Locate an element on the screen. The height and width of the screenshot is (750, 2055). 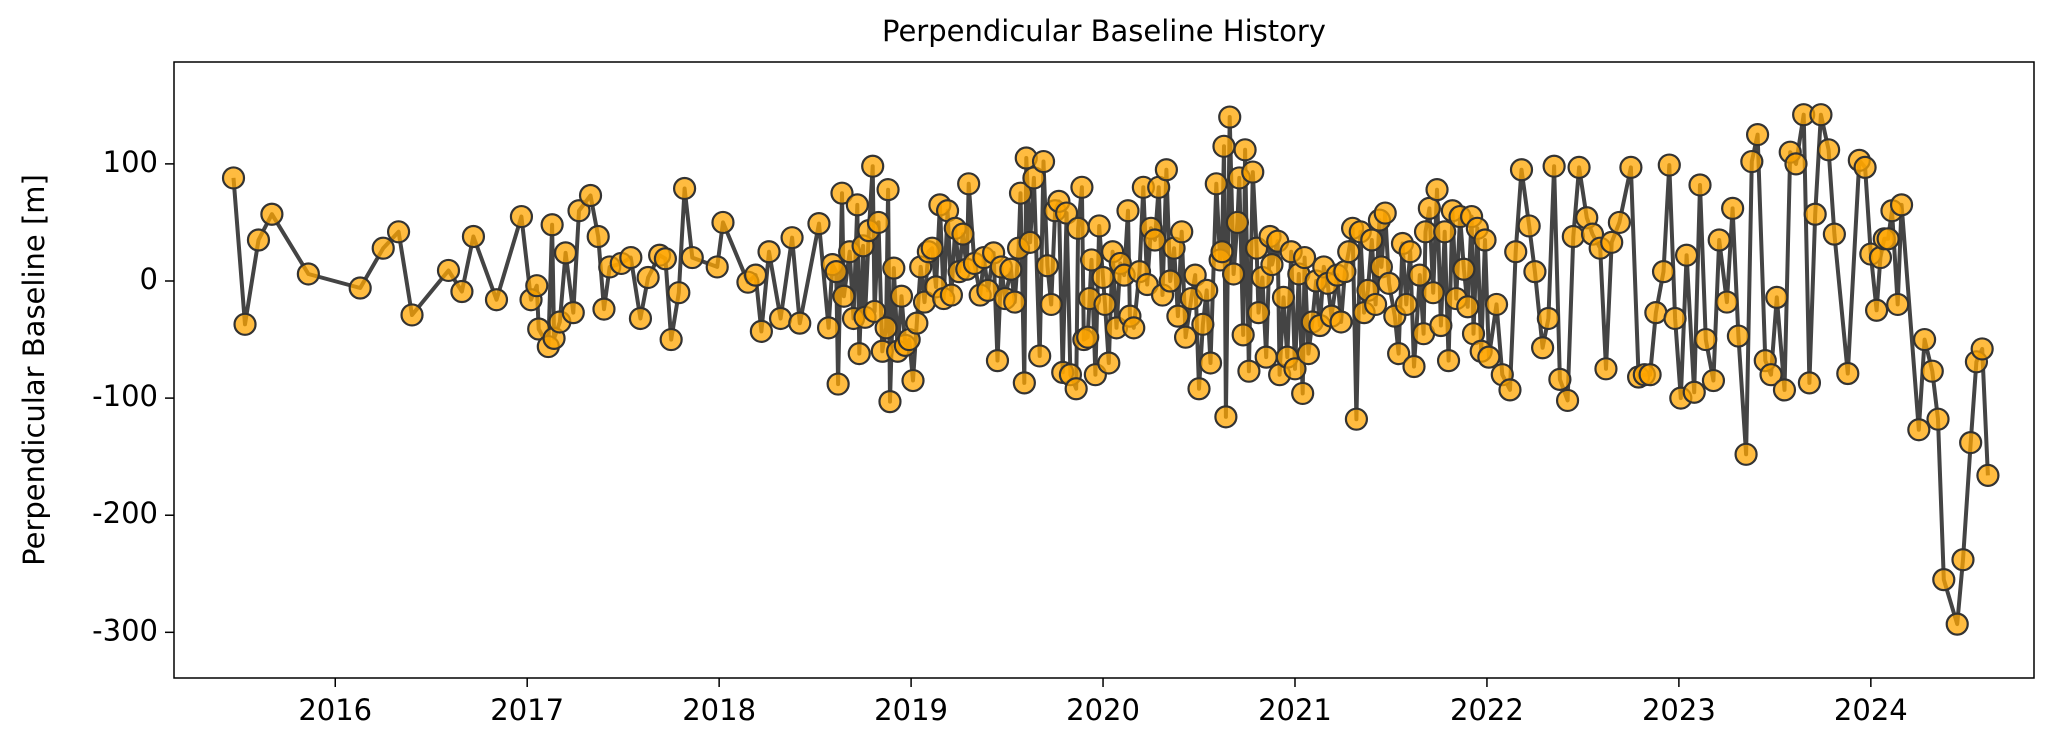
x-tick-label: 2021 is located at coordinates (1295, 710).